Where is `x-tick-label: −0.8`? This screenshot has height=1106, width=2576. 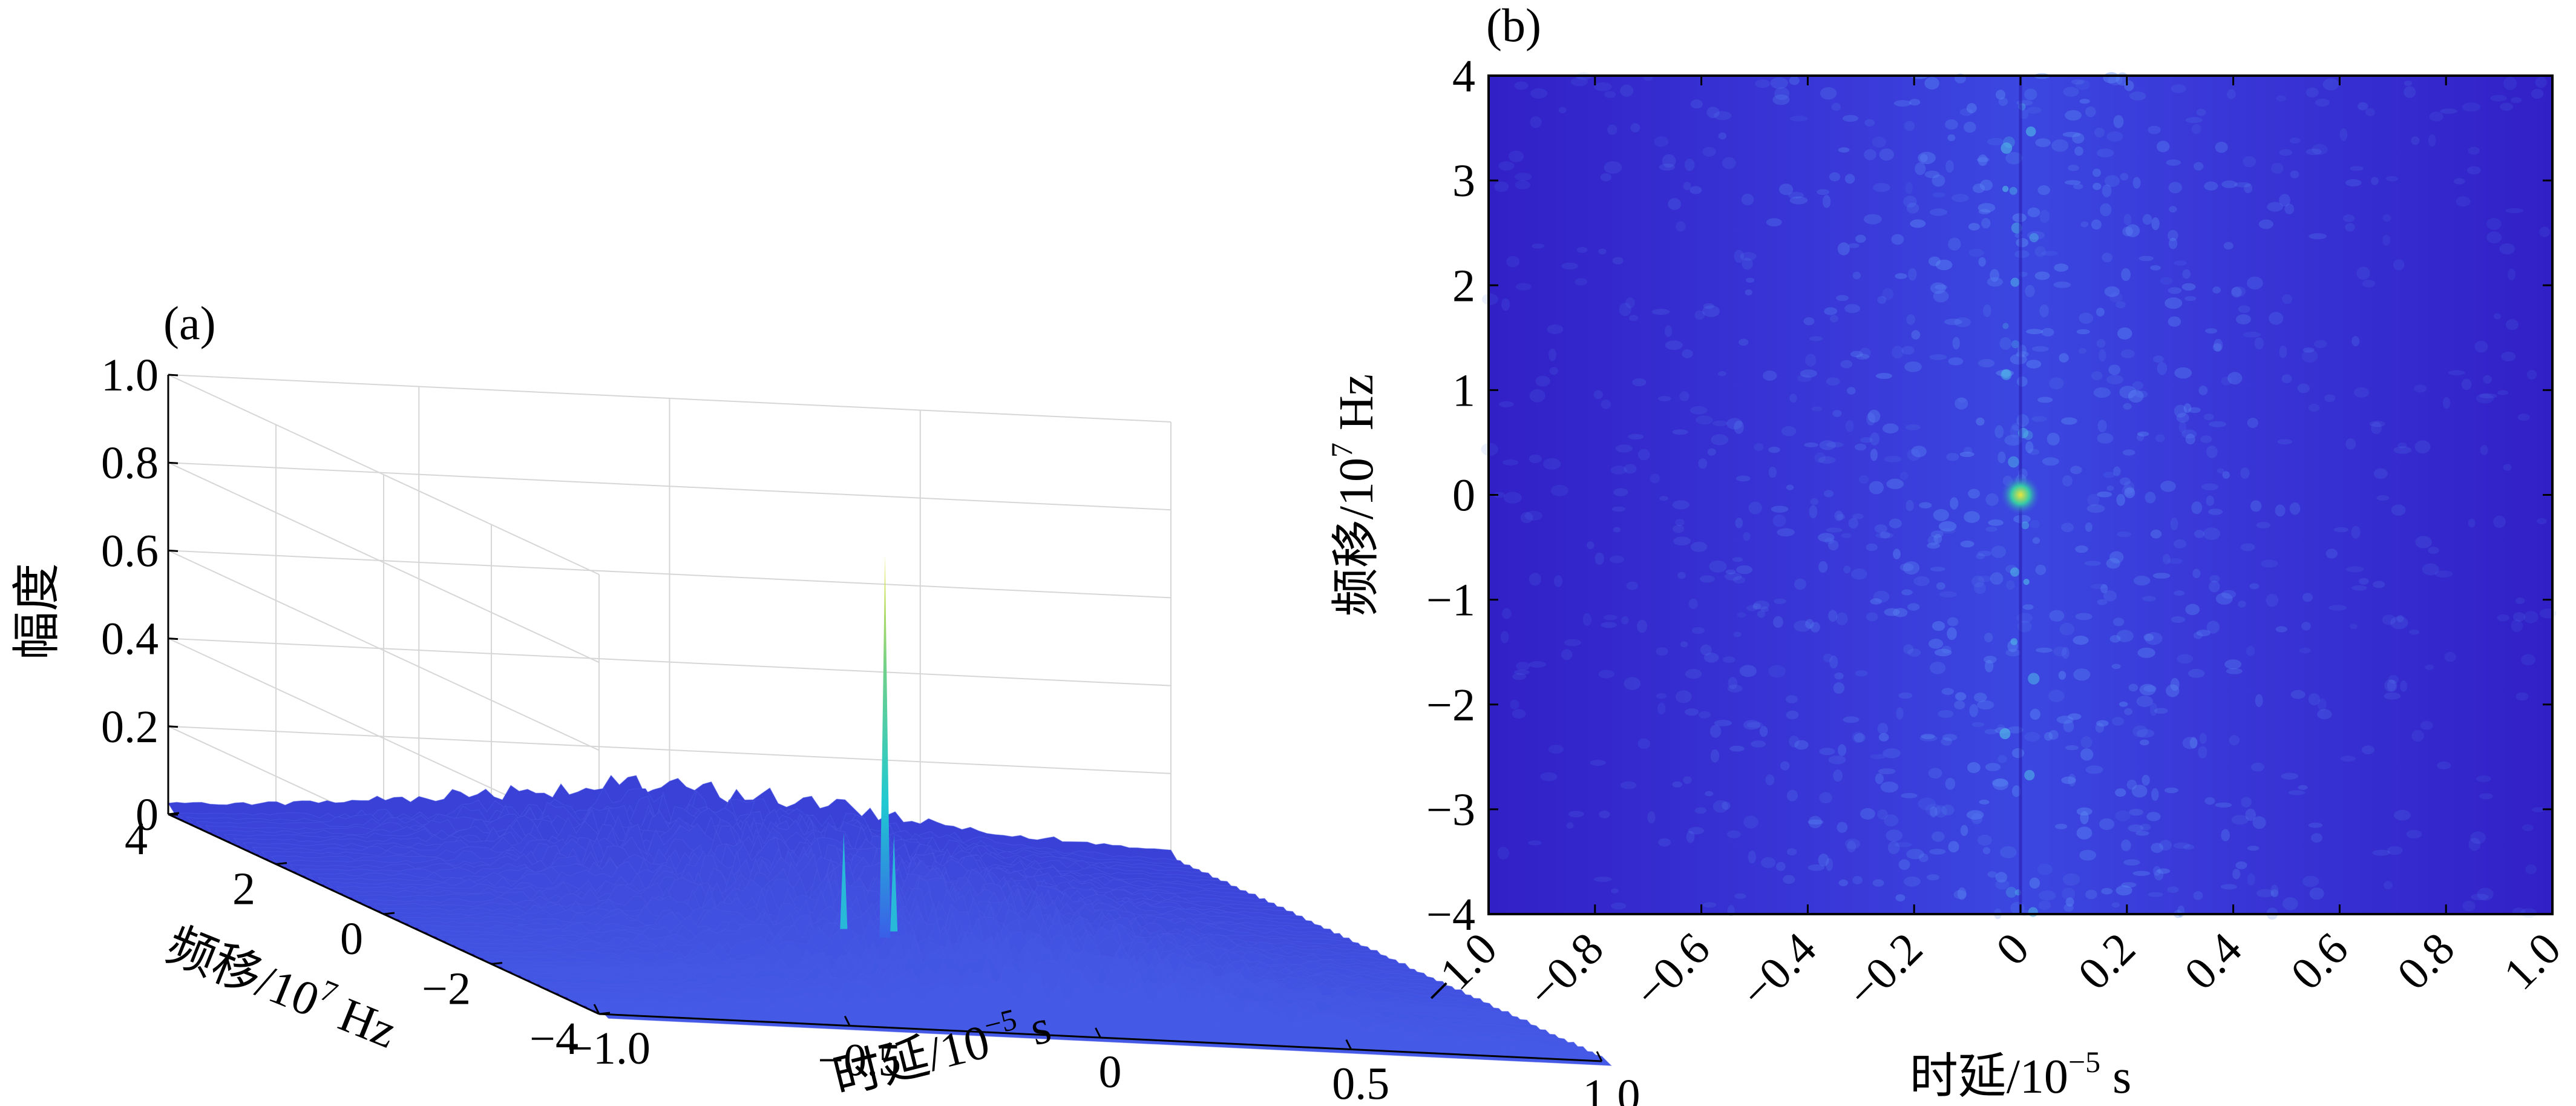
x-tick-label: −0.8 is located at coordinates (1565, 970).